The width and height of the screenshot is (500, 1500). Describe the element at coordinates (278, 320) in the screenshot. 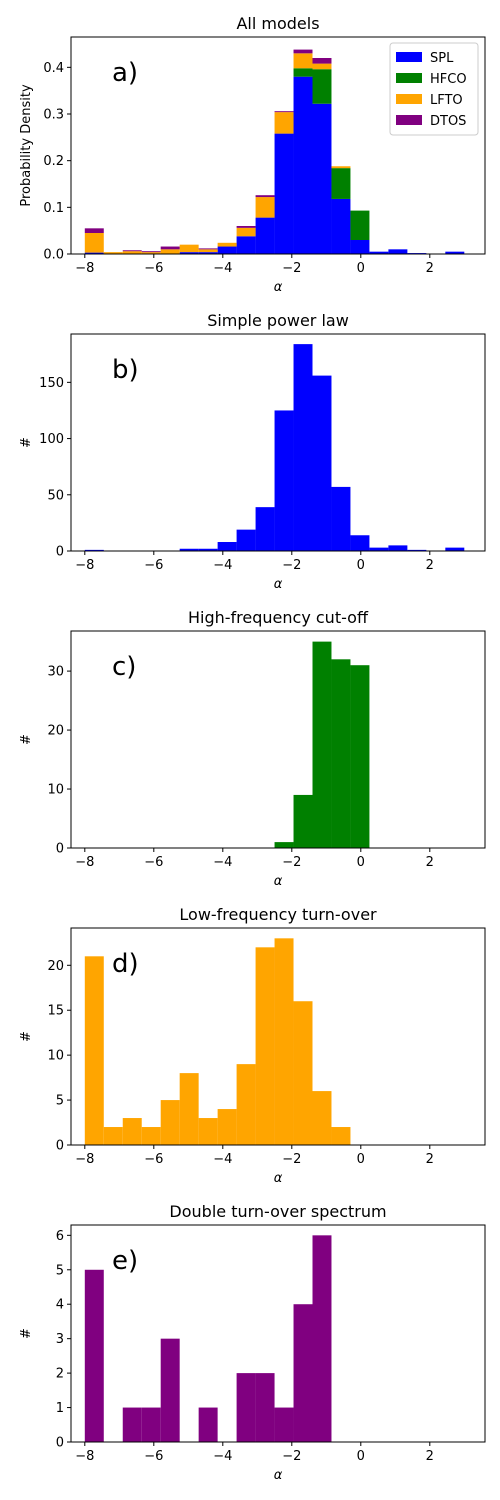

I see `chart-title: Simple power law` at that location.